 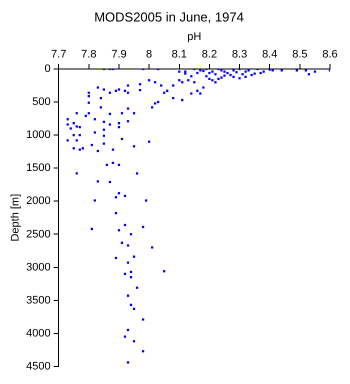 I want to click on y-tick-label: 2000, so click(x=38, y=201).